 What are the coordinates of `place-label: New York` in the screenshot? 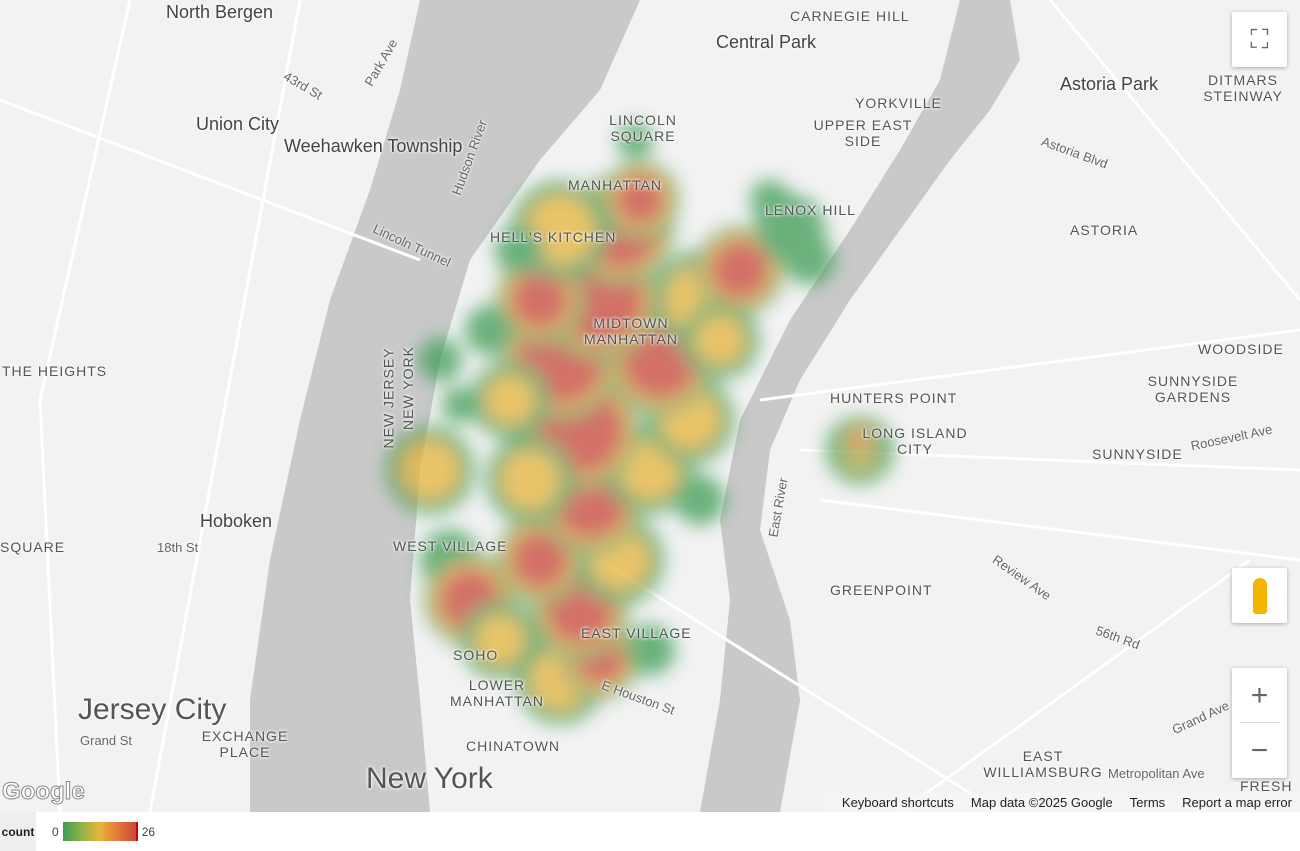 It's located at (429, 778).